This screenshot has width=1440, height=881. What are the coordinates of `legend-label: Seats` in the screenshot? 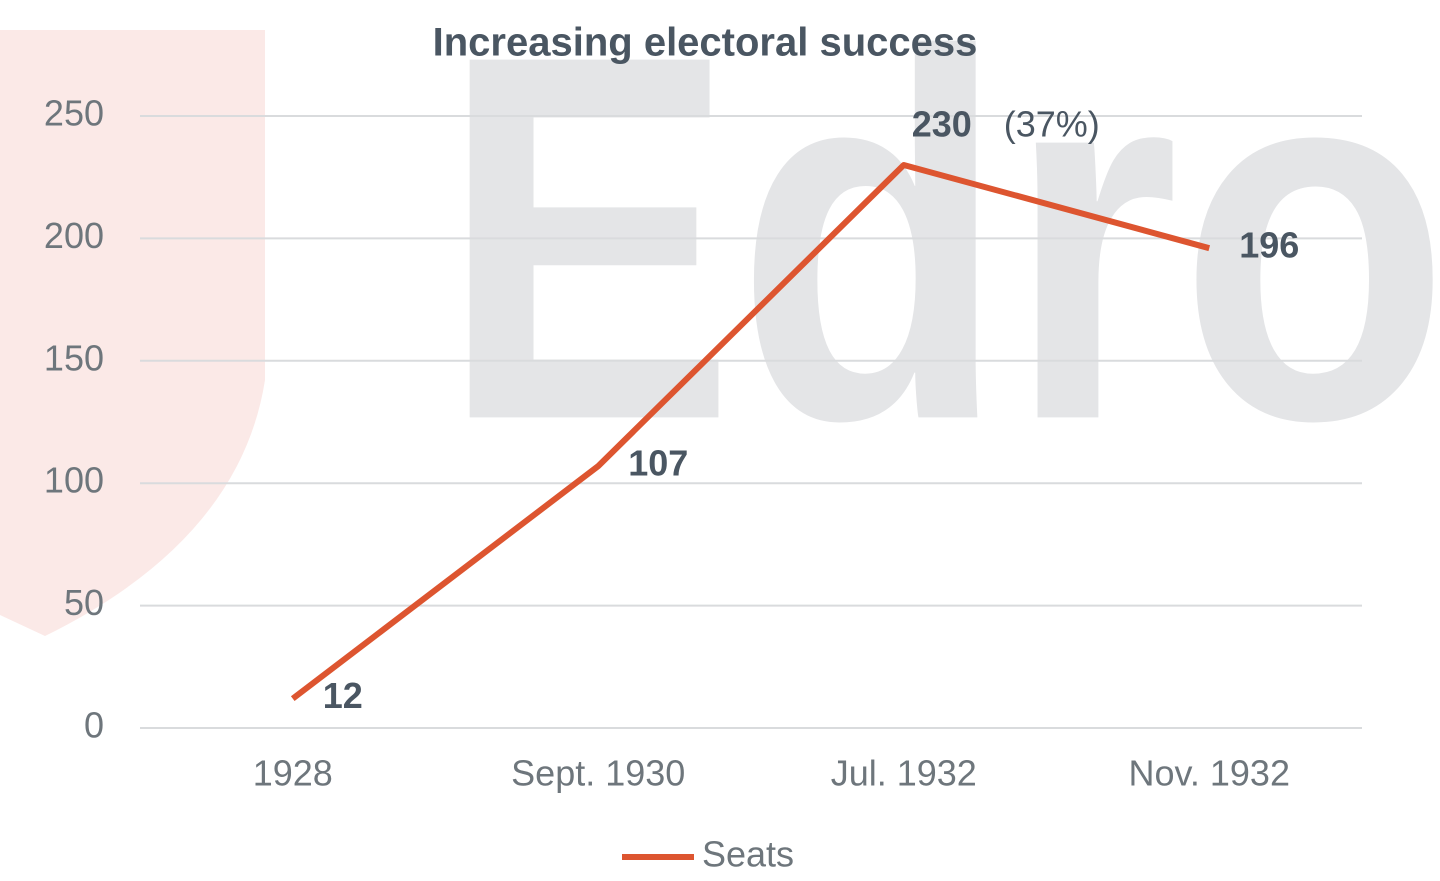 It's located at (748, 854).